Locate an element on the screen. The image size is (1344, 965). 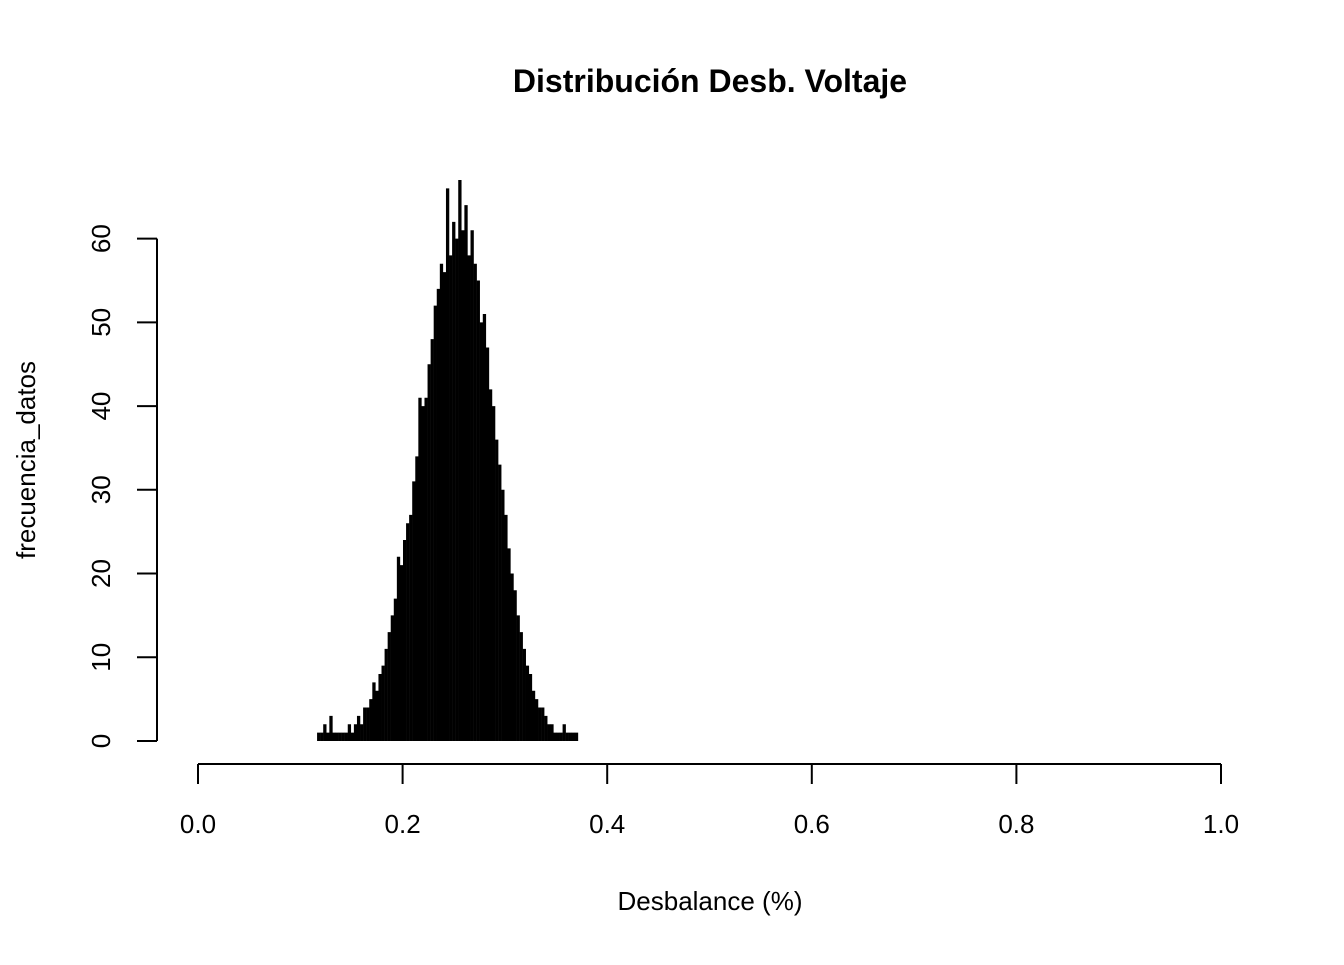
chart-title: Distribución Desb. Voltaje is located at coordinates (710, 81).